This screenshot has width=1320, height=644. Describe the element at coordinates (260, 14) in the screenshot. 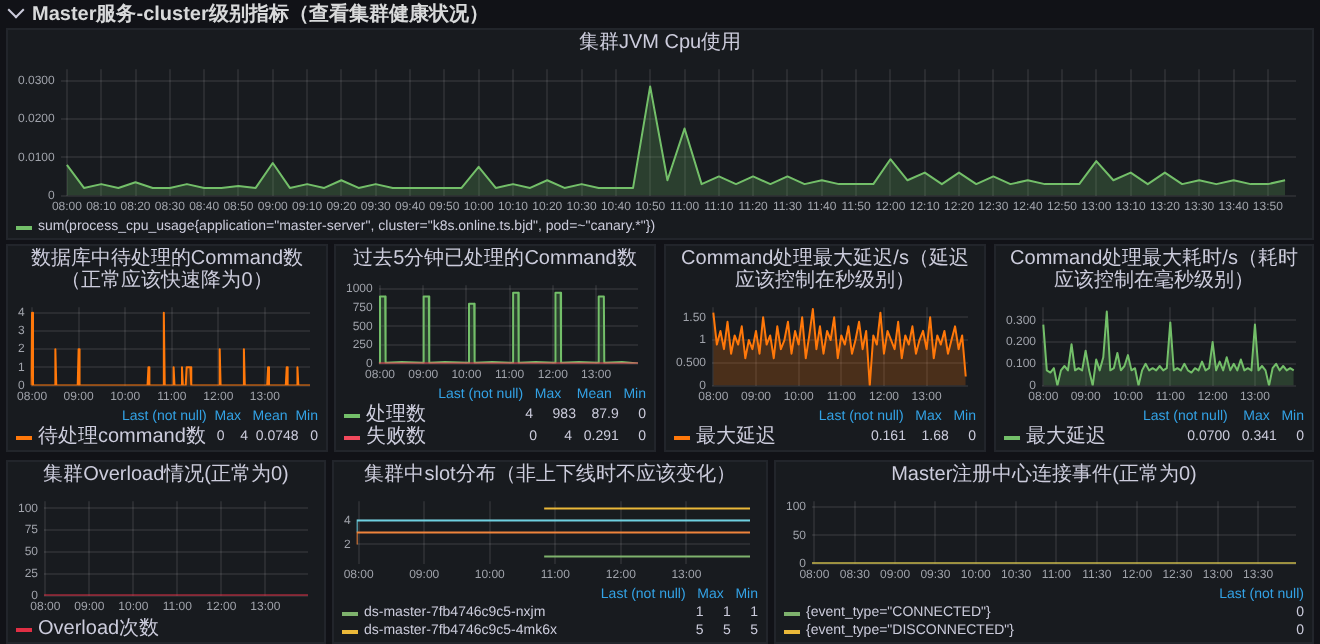

I see `text: Master服务-cluster级别指标（查看集群健康状况）` at that location.